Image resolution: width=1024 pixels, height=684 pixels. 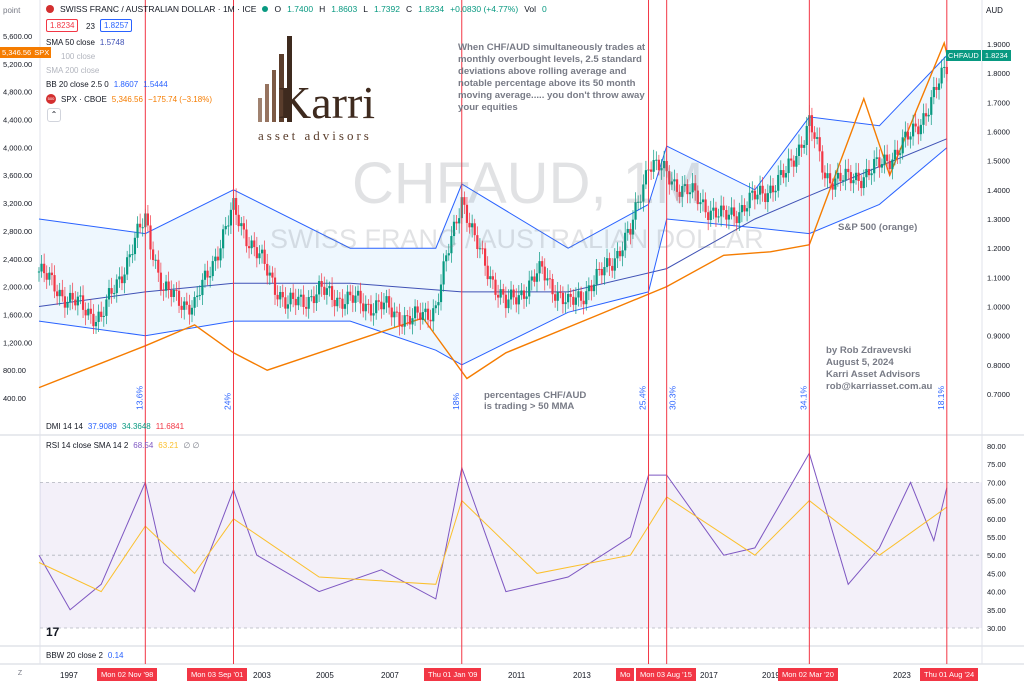 What do you see at coordinates (666, 674) in the screenshot?
I see `time-event-badge: Mon 03 Aug '15` at bounding box center [666, 674].